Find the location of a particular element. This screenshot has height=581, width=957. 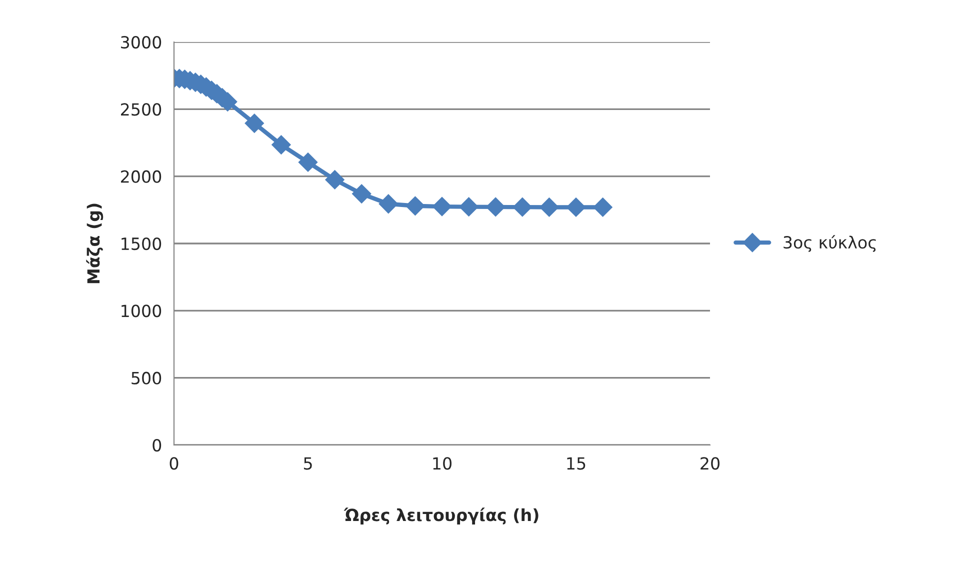

x-tick-label: 15 is located at coordinates (576, 463).